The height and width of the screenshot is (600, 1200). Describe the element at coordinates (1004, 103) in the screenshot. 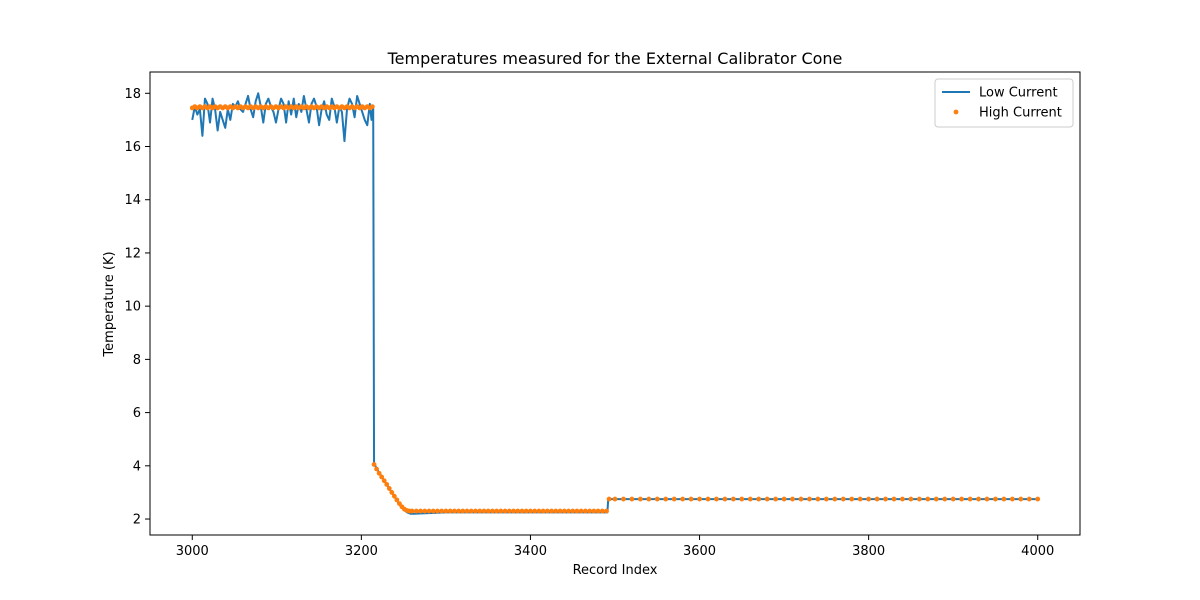

I see `legend: Low Current High Current` at that location.